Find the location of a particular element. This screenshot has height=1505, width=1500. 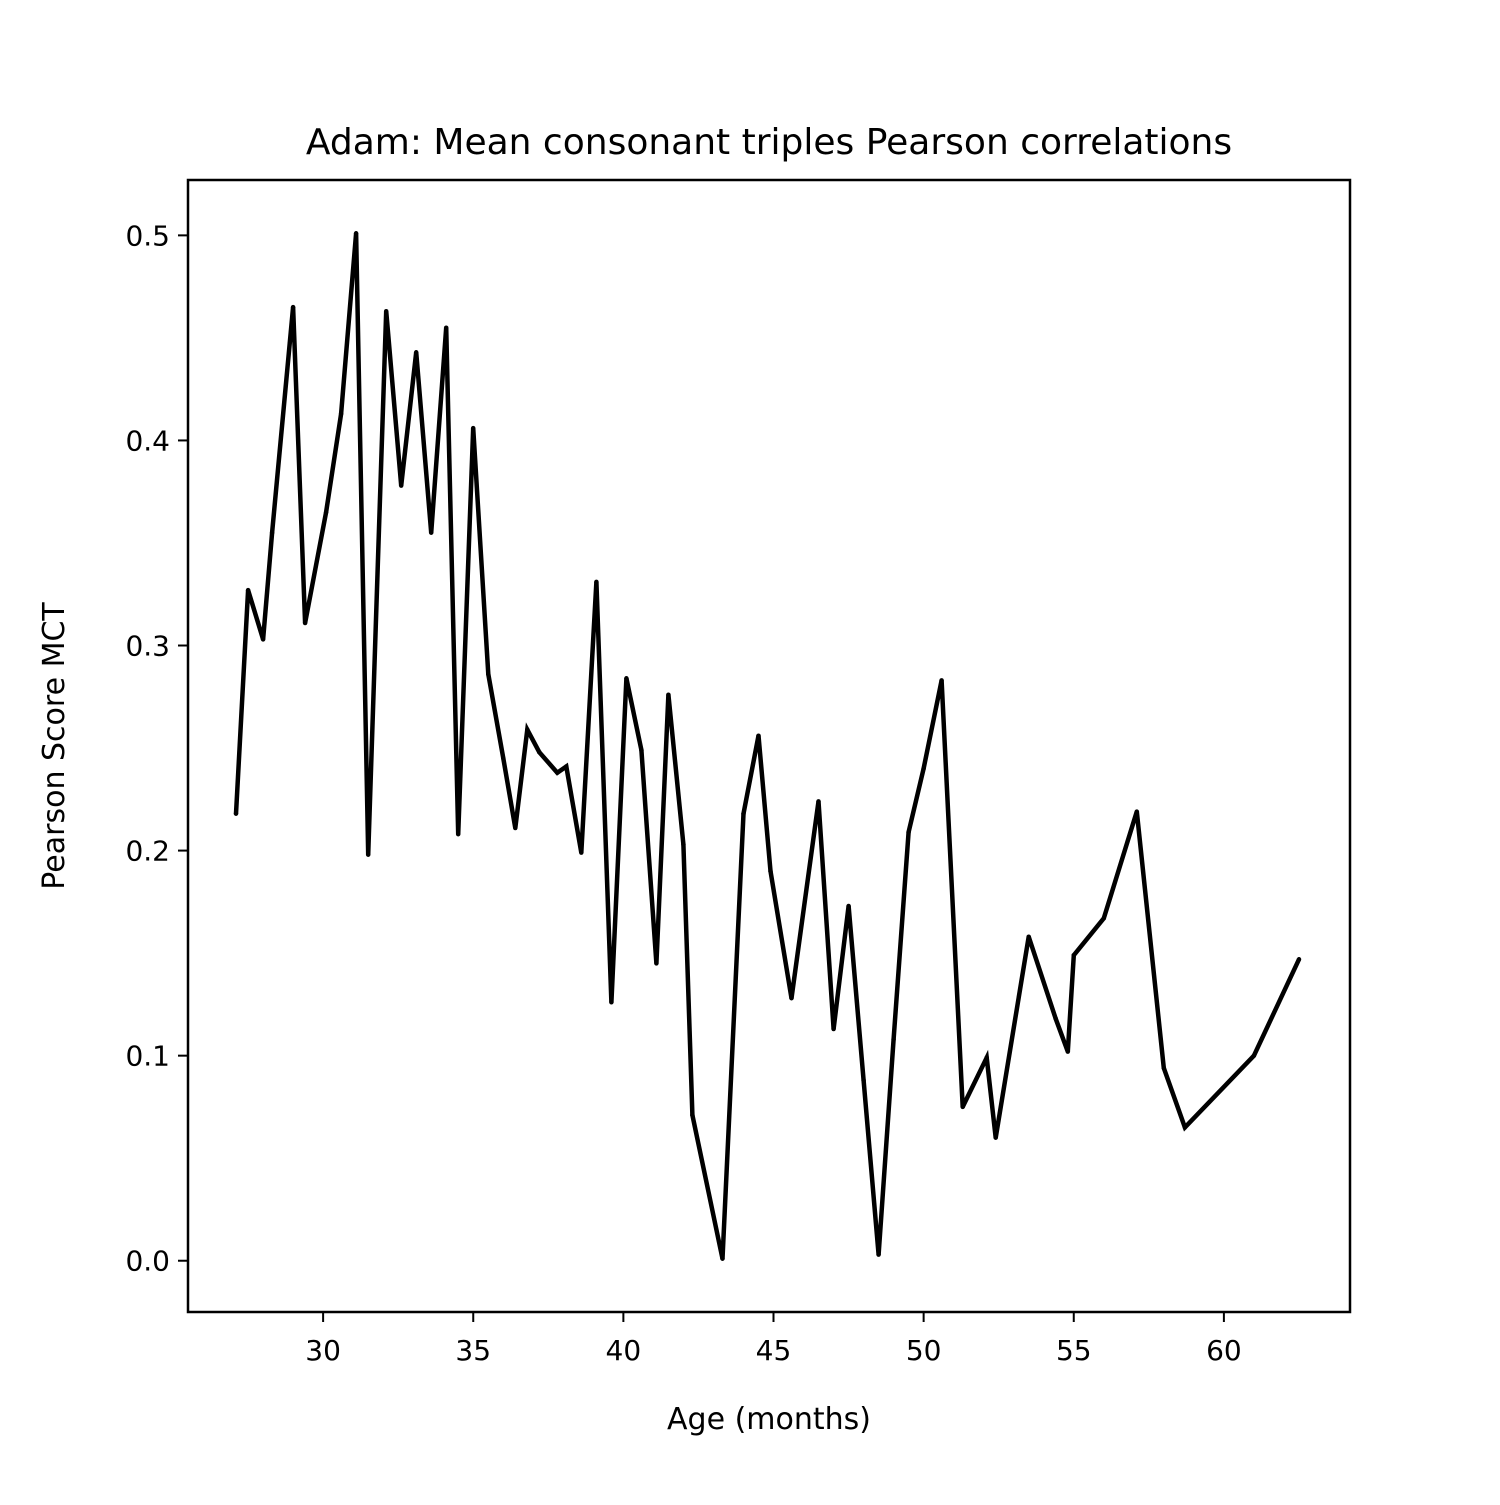

x-tick-label: 35 is located at coordinates (473, 1350).